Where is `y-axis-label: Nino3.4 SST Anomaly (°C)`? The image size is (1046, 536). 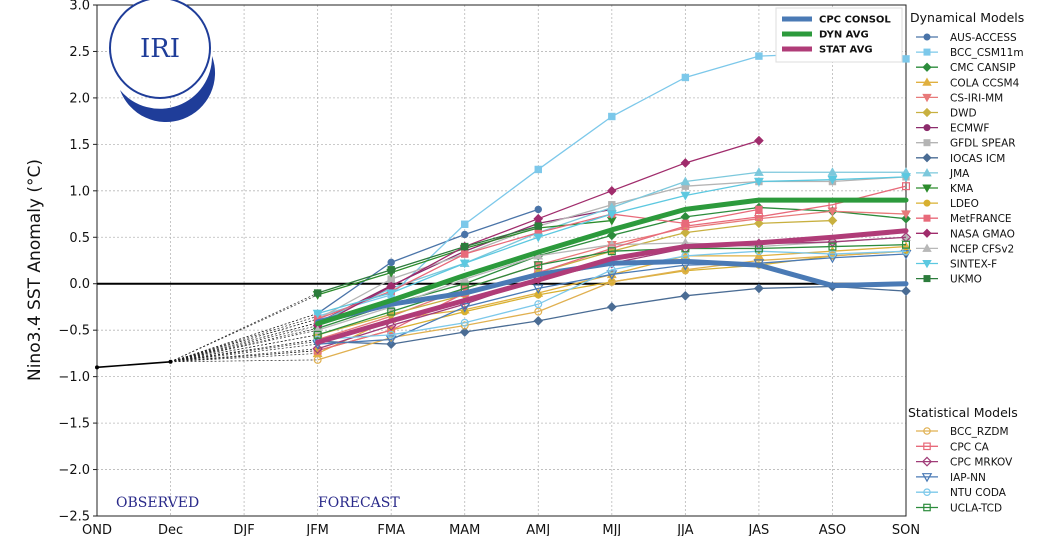
y-axis-label: Nino3.4 SST Anomaly (°C) is located at coordinates (35, 270).